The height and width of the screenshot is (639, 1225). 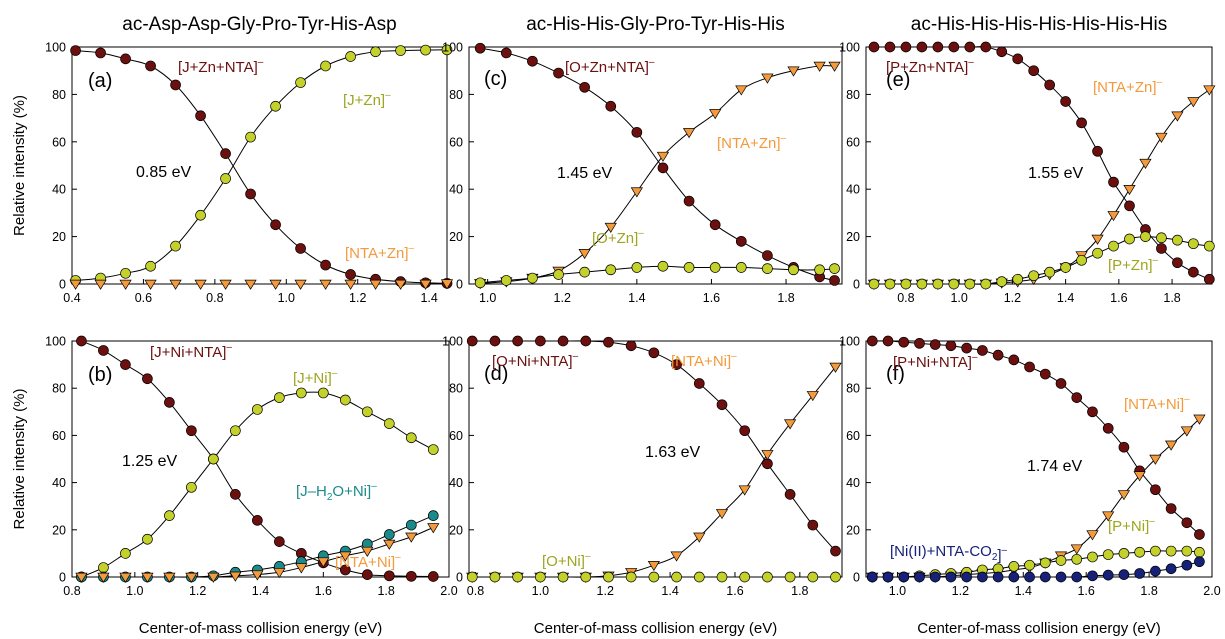 I want to click on series-markers-p-zn, so click(x=1041, y=260).